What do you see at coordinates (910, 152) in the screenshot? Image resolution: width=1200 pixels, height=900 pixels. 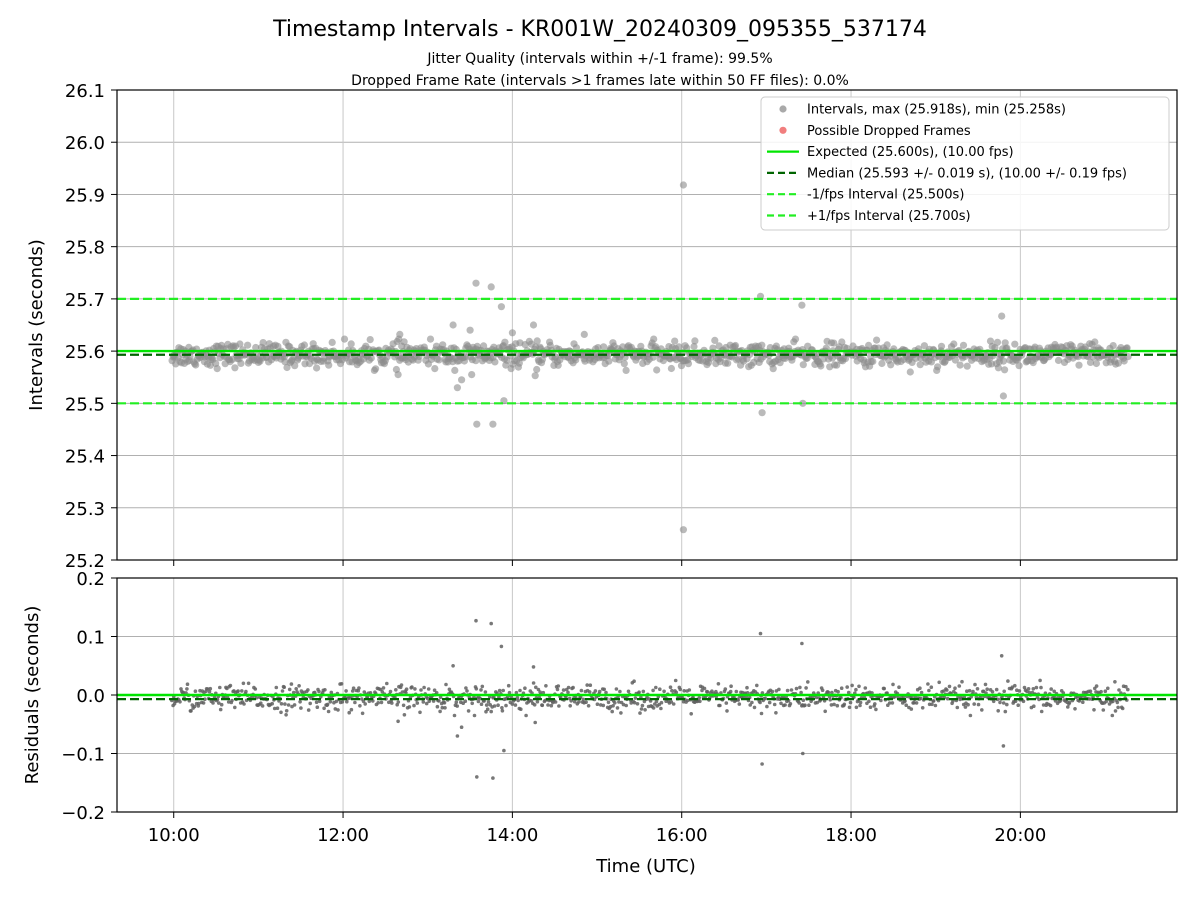 I see `legend-entry-label: Expected (25.600s), (10.00 fps)` at bounding box center [910, 152].